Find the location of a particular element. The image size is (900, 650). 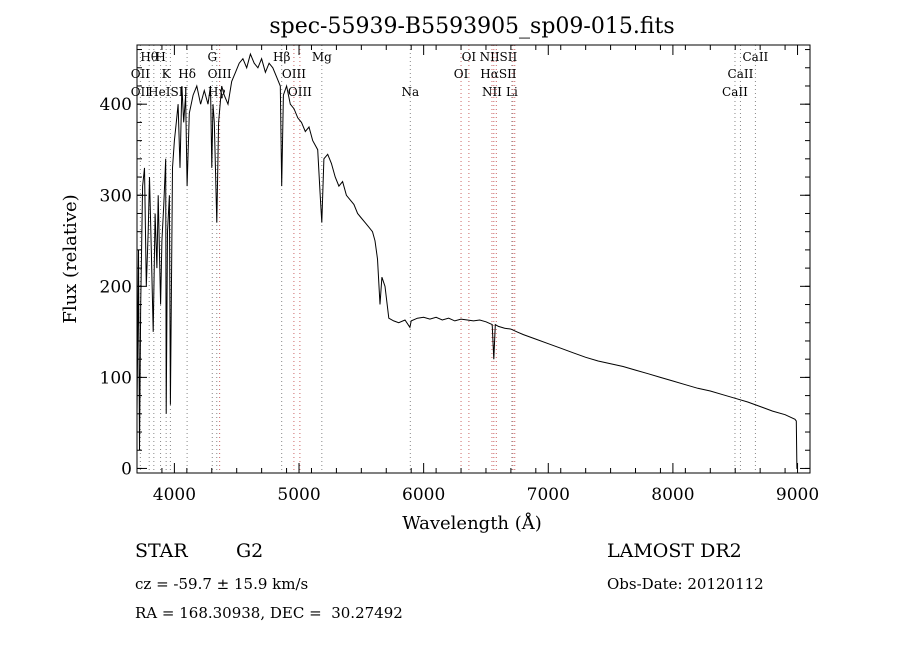

marker-label: G is located at coordinates (212, 57).